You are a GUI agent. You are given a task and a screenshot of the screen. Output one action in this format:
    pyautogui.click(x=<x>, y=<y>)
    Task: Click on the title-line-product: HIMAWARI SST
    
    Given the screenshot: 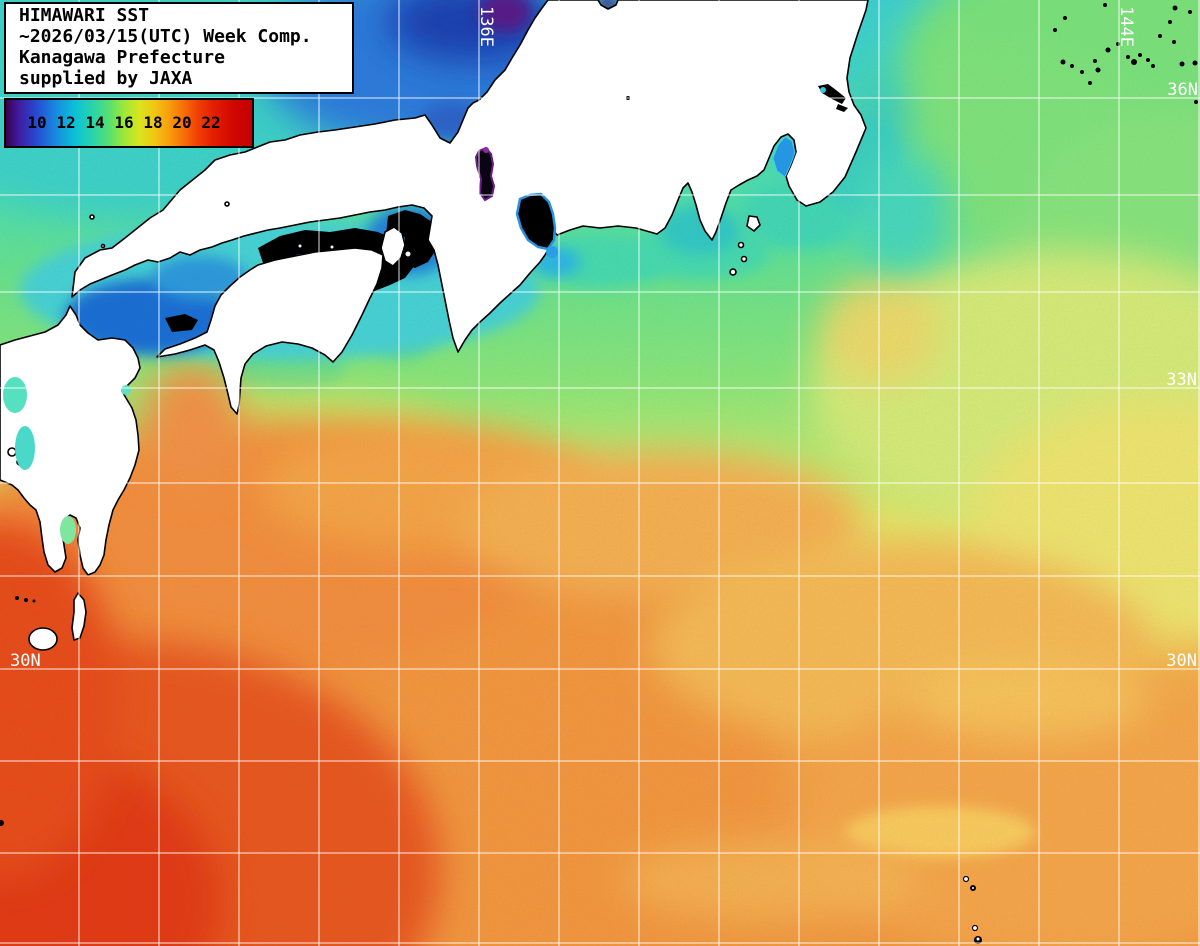 What is the action you would take?
    pyautogui.click(x=84, y=15)
    